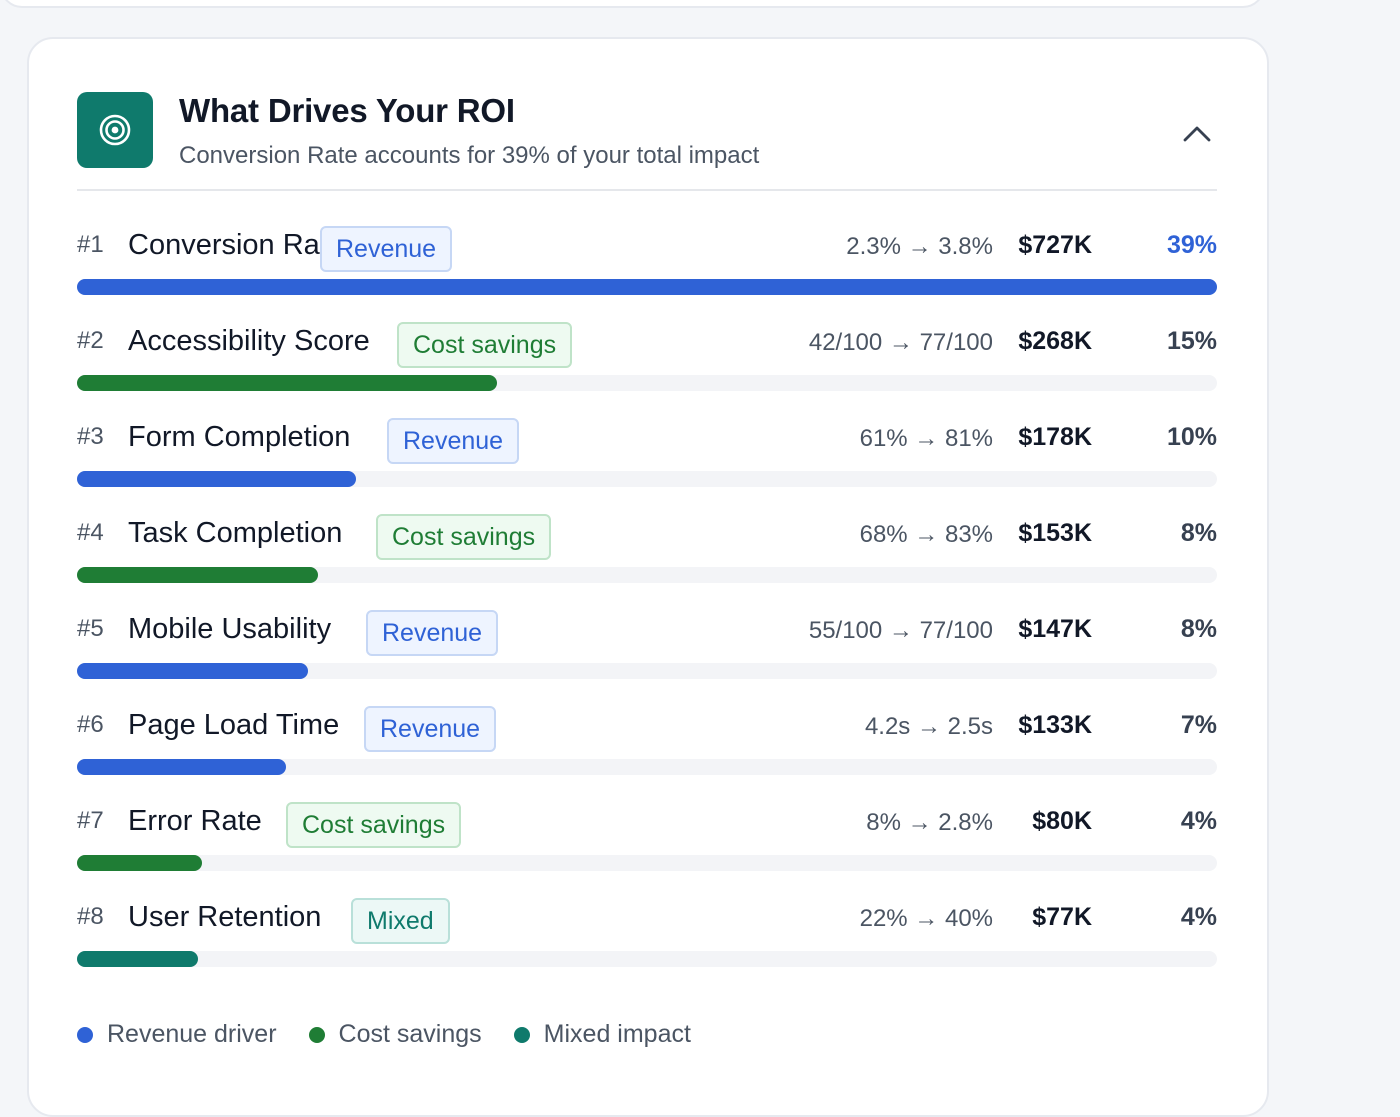  What do you see at coordinates (90, 916) in the screenshot?
I see `driver-rank: #8` at bounding box center [90, 916].